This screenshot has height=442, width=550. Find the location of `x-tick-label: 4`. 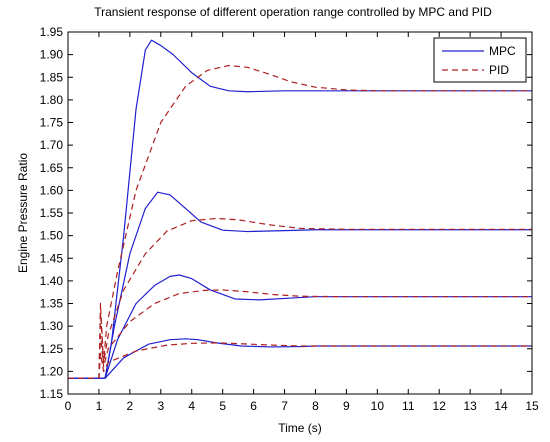

x-tick-label: 4 is located at coordinates (191, 406).